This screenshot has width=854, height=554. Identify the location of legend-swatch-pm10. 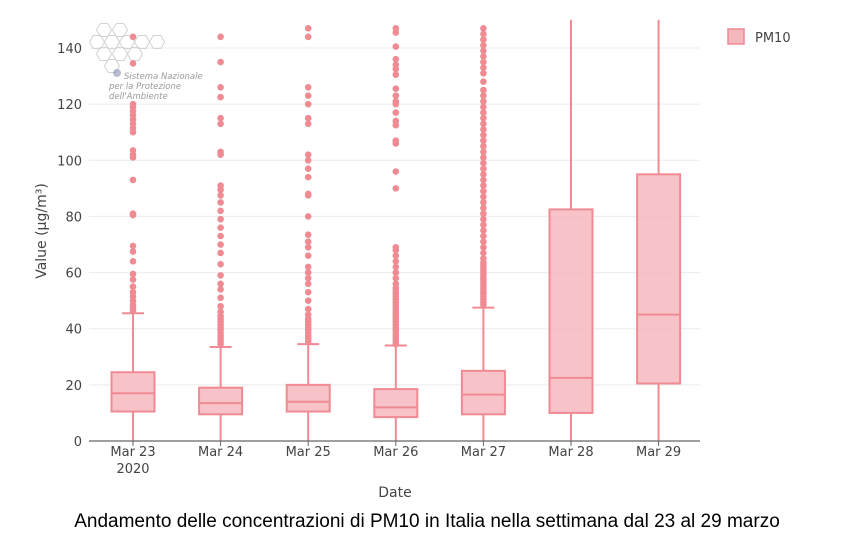
(736, 36).